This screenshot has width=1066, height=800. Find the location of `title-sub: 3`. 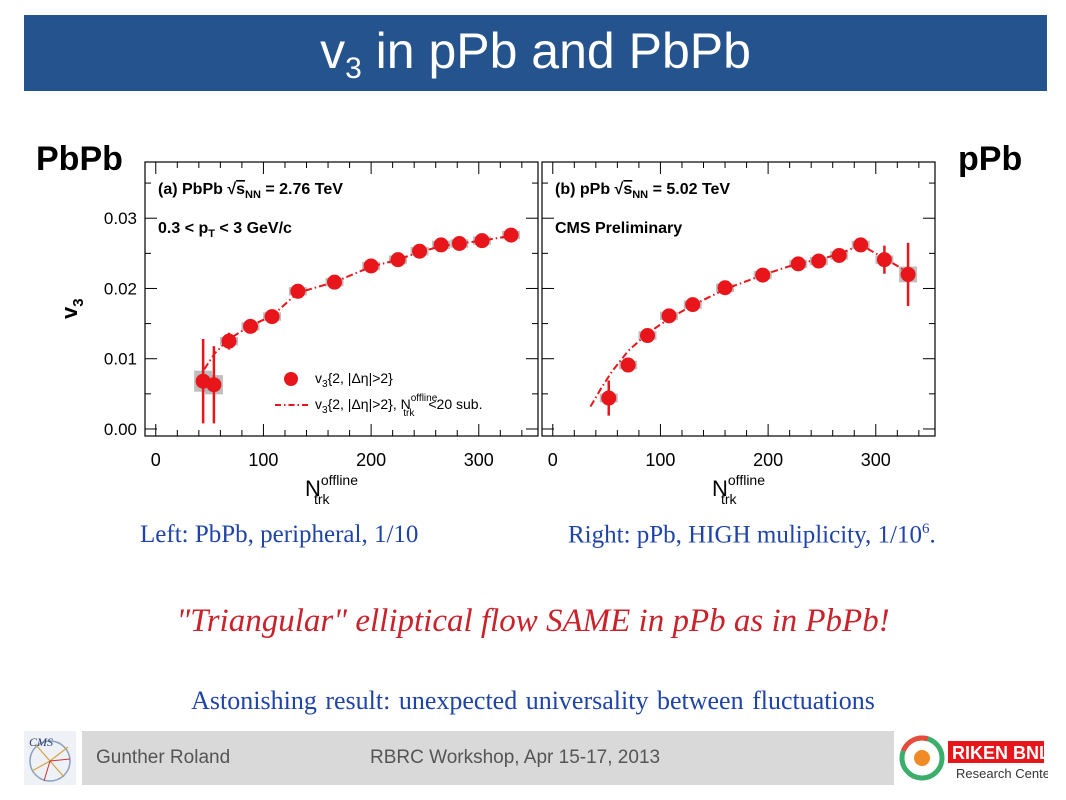

title-sub: 3 is located at coordinates (353, 68).